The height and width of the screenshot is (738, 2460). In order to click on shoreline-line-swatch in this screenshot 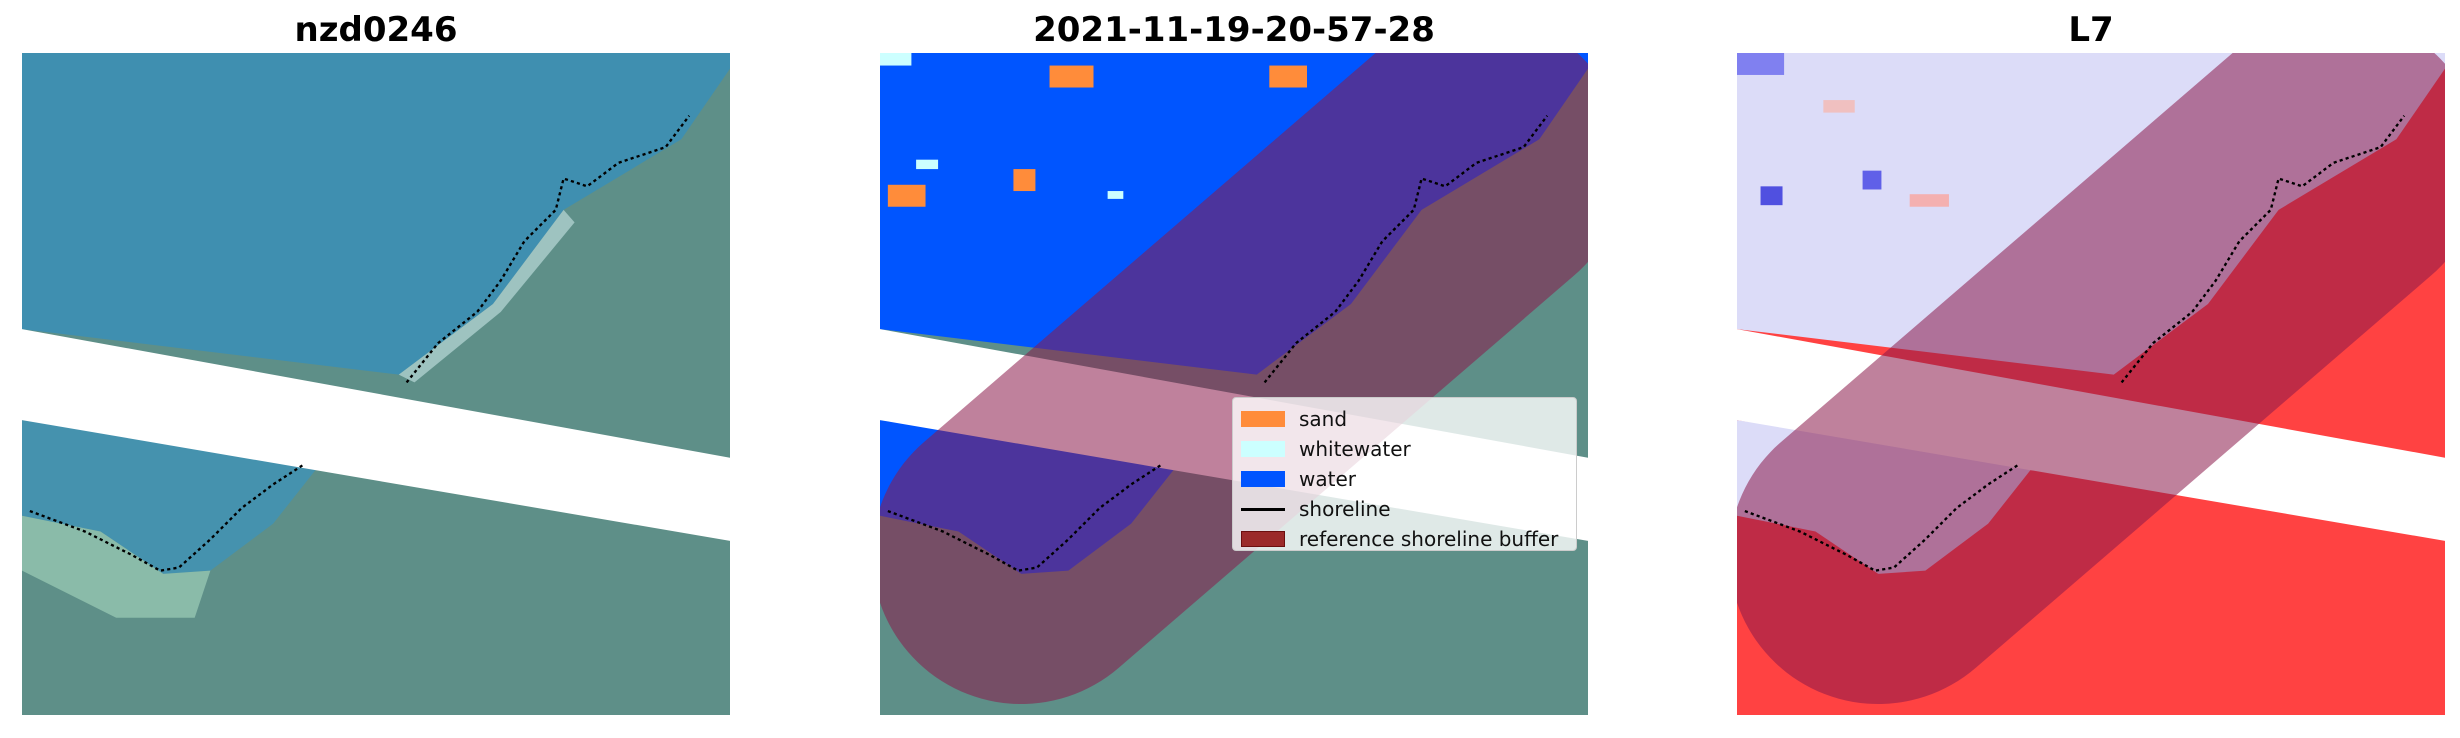, I will do `click(1263, 509)`.